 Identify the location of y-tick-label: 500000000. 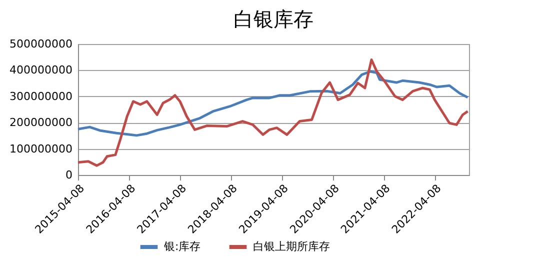
(41, 44).